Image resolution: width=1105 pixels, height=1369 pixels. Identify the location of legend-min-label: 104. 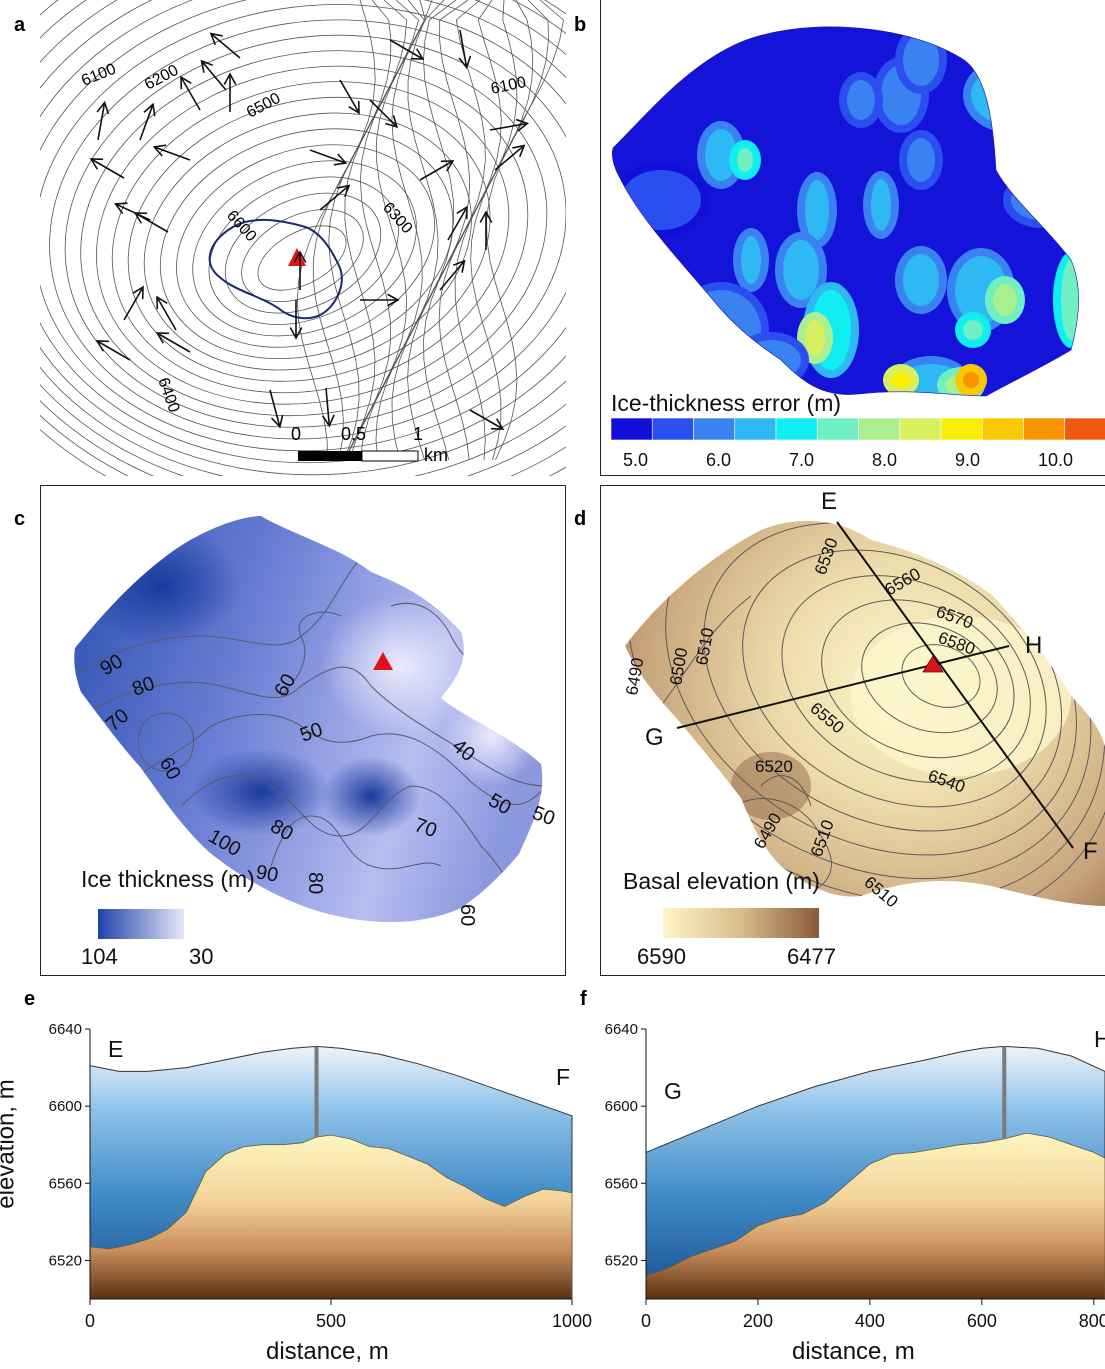
(99, 956).